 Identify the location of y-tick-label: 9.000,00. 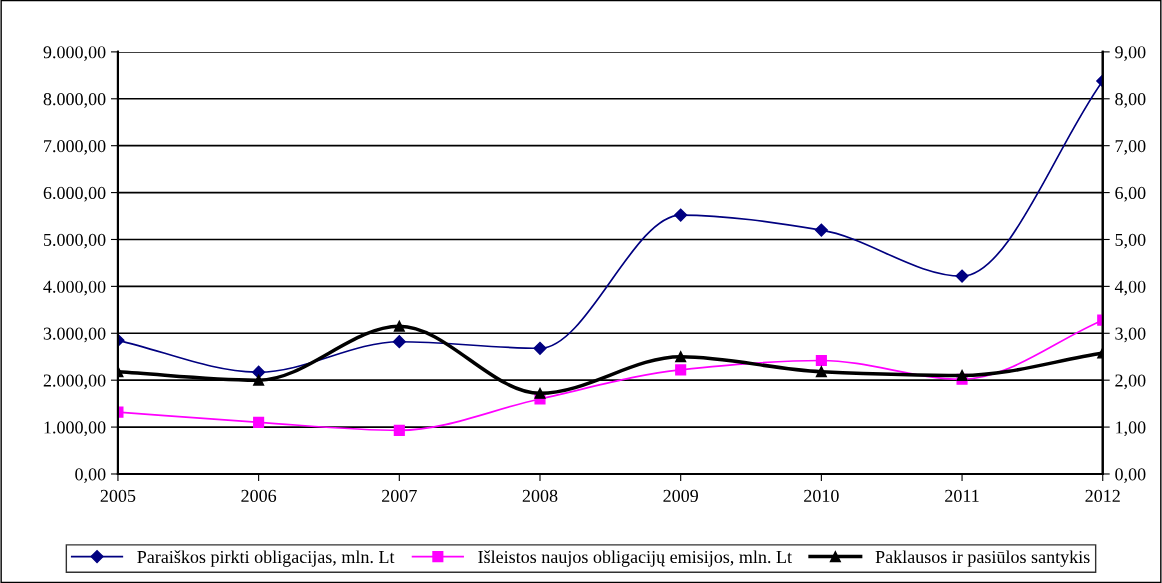
(74, 53).